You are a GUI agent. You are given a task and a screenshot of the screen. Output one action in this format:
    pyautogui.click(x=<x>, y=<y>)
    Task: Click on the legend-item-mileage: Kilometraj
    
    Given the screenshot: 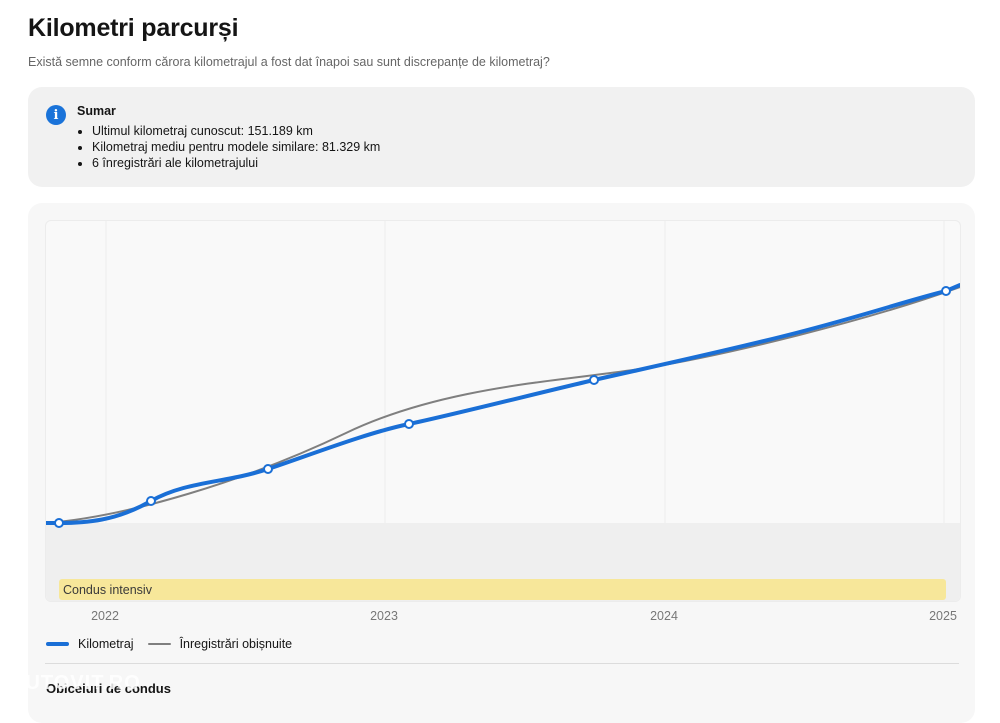 What is the action you would take?
    pyautogui.click(x=90, y=644)
    